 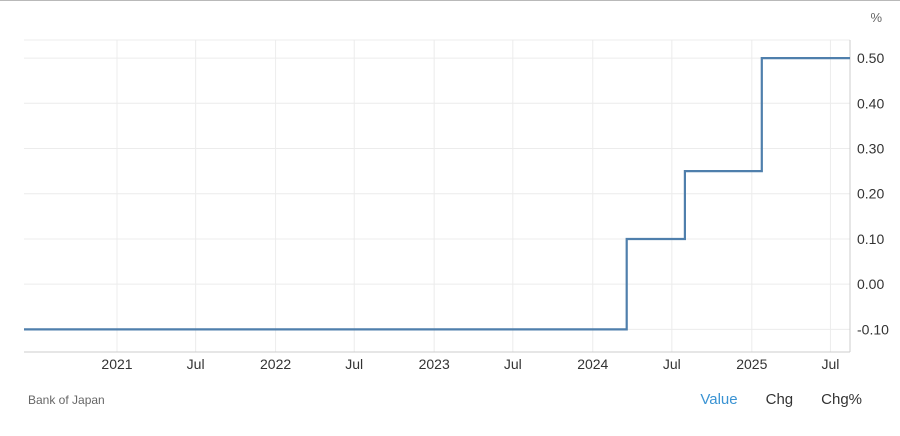 I want to click on y-tick-label: 0.50, so click(x=870, y=58).